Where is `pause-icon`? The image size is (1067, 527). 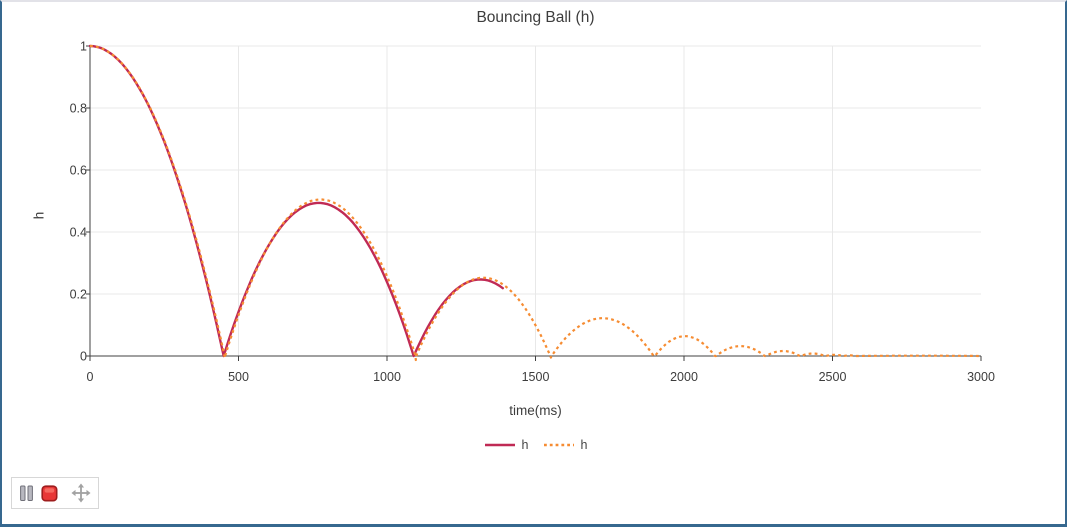
pause-icon is located at coordinates (26, 493).